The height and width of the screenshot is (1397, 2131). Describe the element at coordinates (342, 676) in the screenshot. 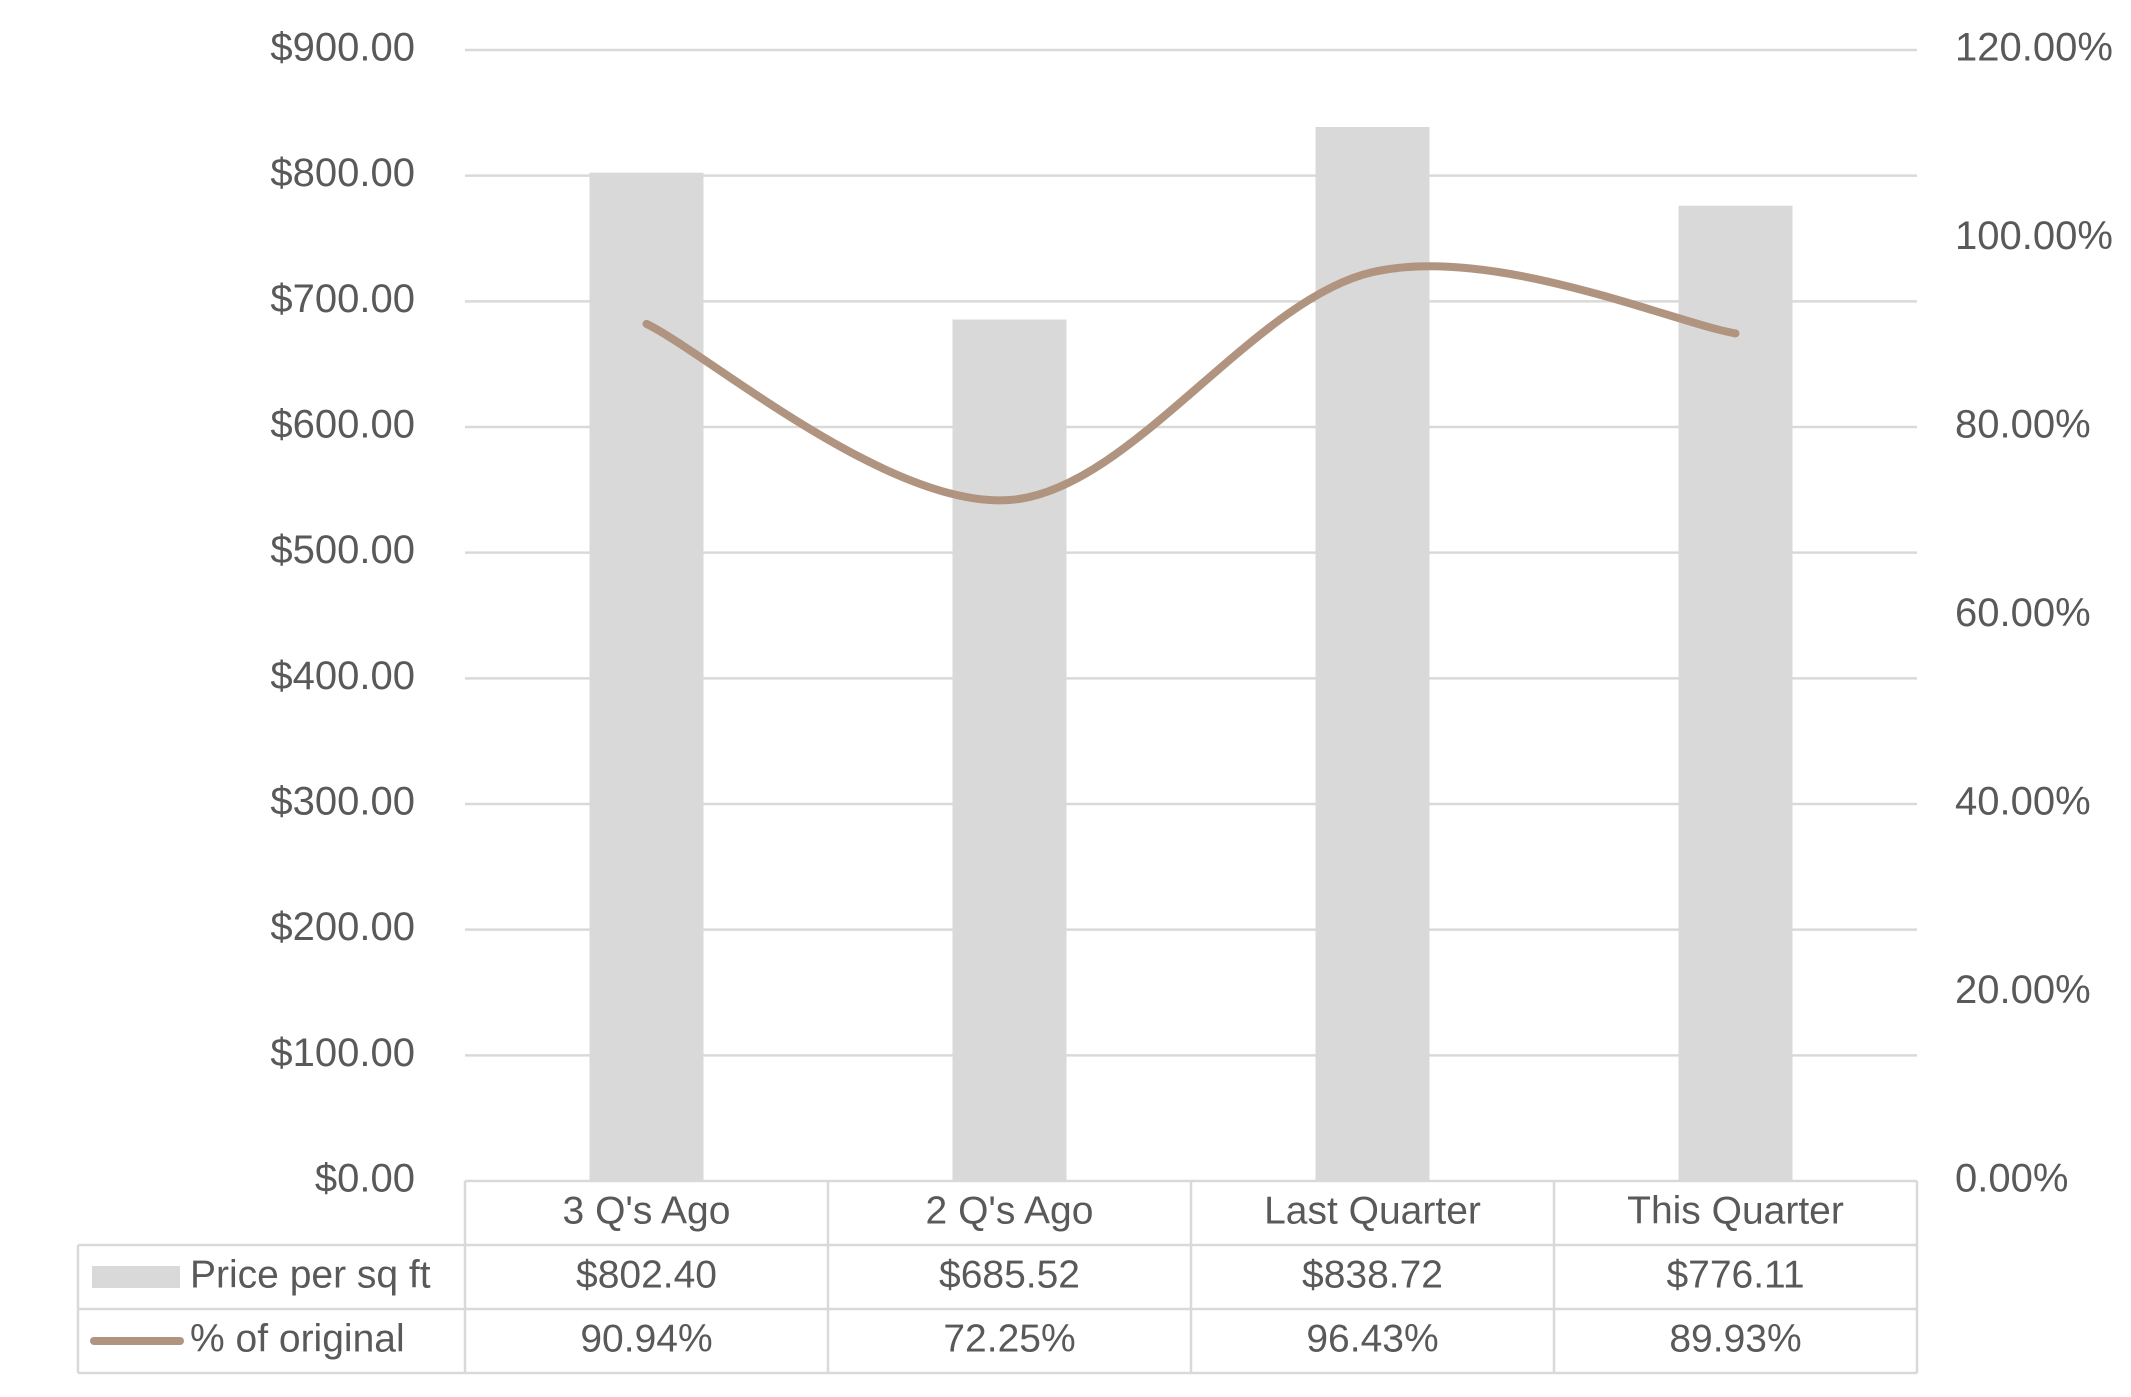

I see `y-left-tick-label: $400.00` at that location.